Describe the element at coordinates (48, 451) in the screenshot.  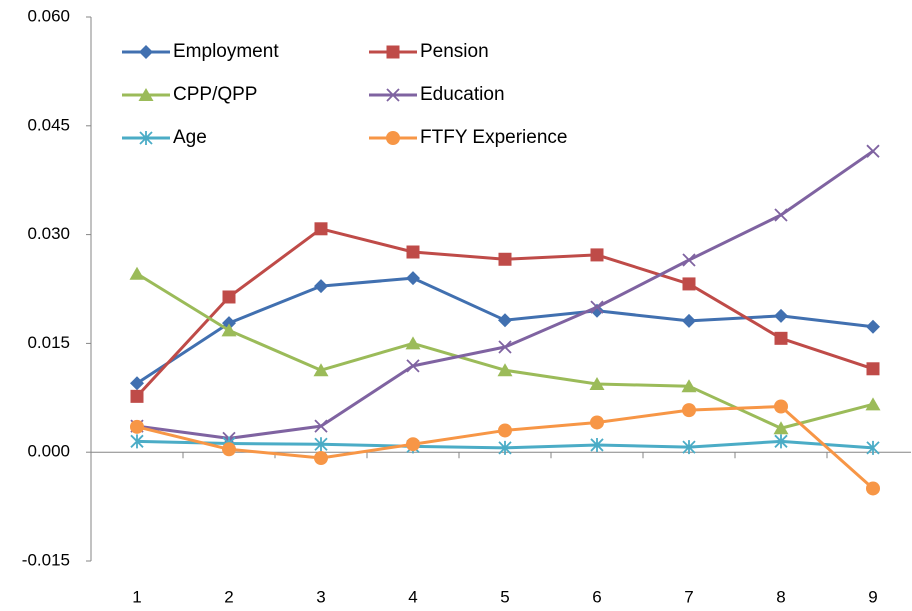
I see `y-tick-label: 0.000` at that location.